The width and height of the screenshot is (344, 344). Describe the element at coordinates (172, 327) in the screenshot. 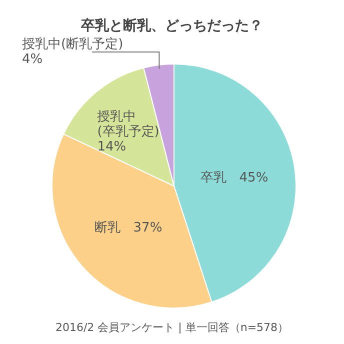

I see `text: 2016/2 会員アンケート | 単一回答（n=578）` at that location.